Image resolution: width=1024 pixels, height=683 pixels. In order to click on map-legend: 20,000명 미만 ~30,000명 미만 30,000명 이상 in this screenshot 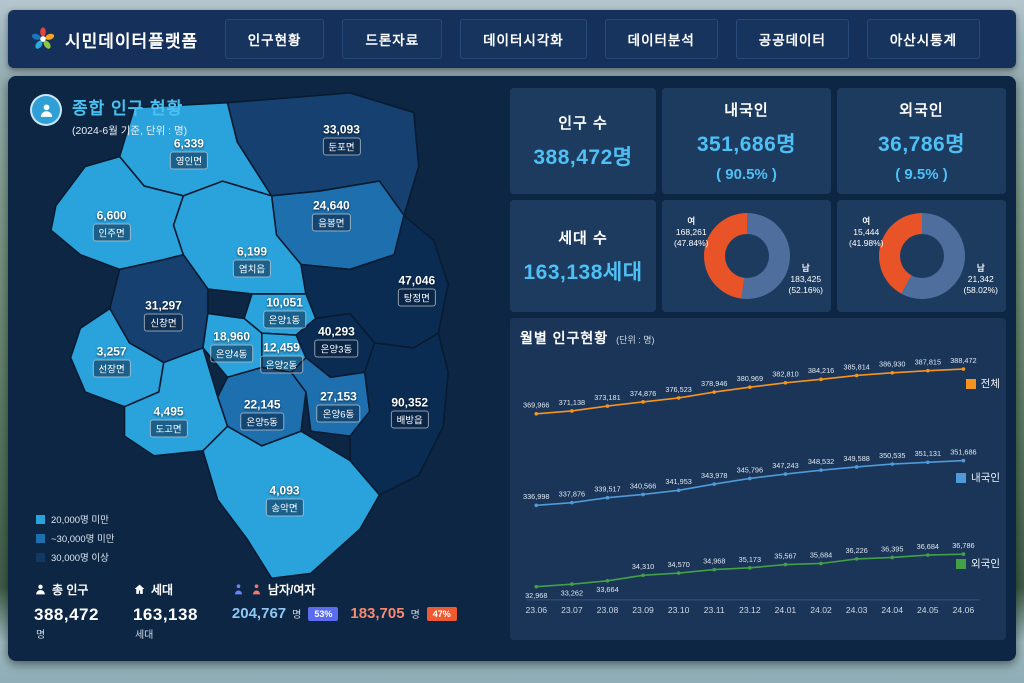, I will do `click(75, 540)`.